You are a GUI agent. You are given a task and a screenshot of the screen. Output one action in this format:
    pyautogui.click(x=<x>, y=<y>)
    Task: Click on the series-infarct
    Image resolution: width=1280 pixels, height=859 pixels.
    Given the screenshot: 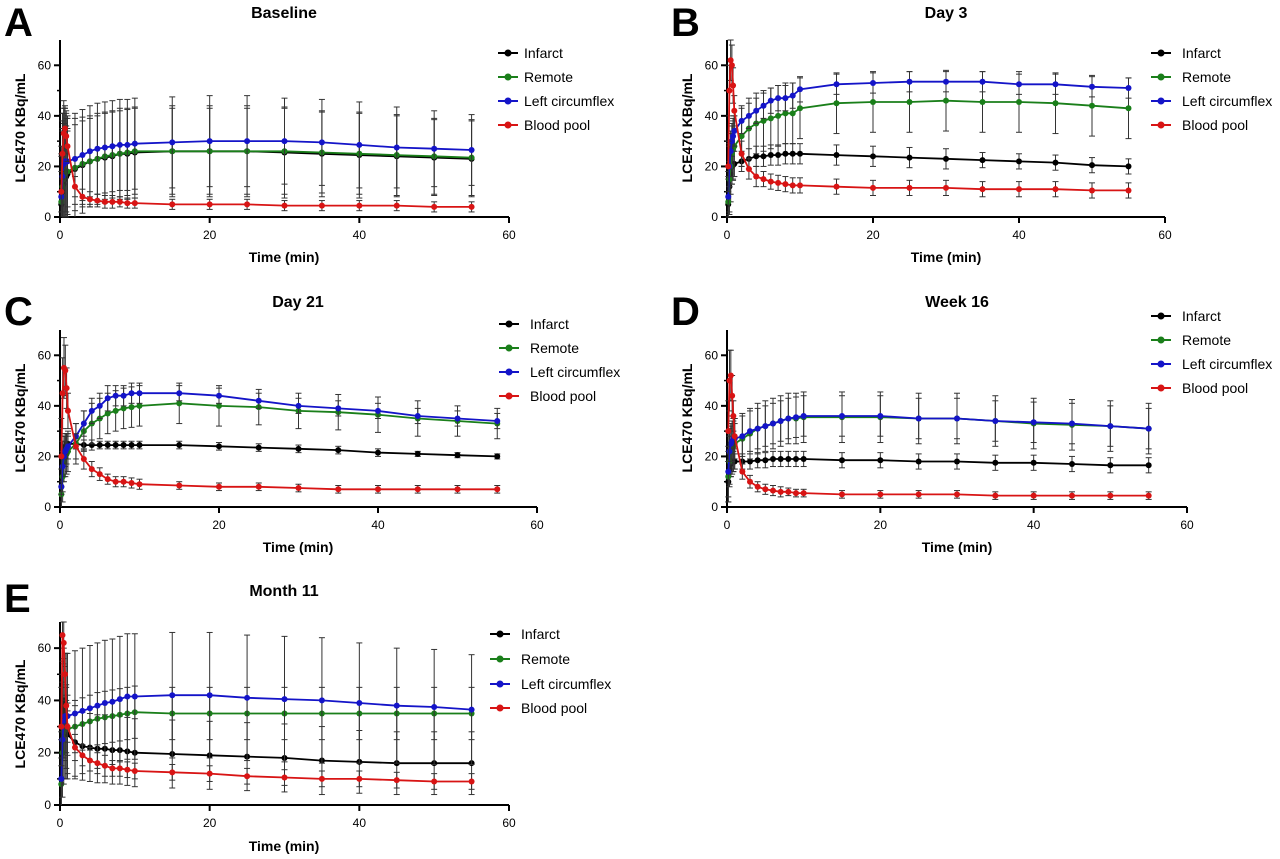 What is the action you would take?
    pyautogui.click(x=928, y=180)
    